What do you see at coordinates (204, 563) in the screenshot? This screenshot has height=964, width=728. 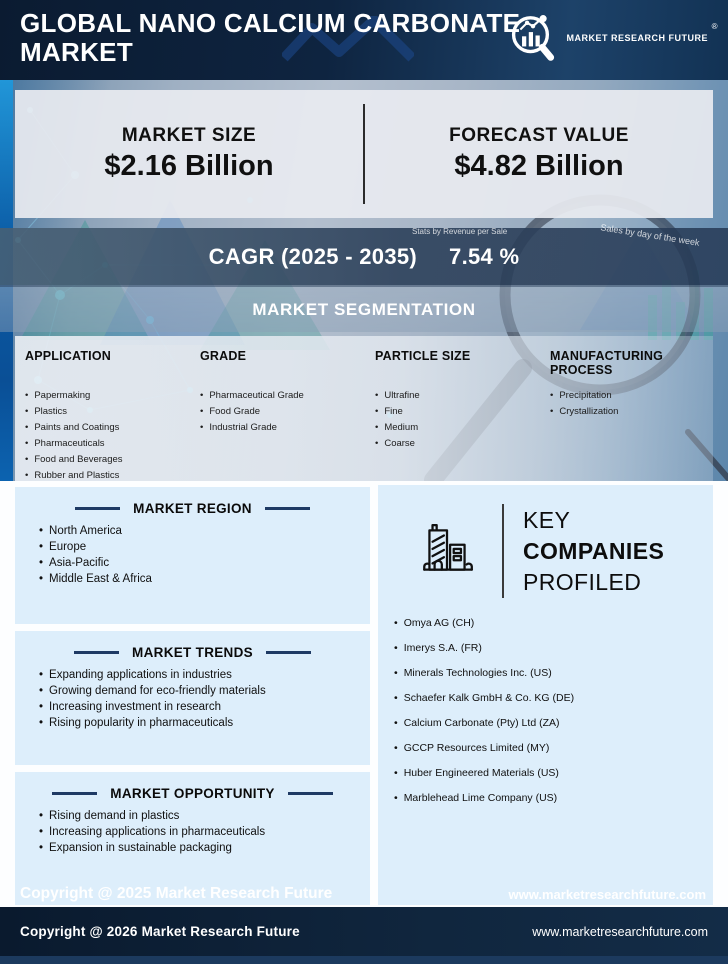 I see `list-item: Asia-Pacific` at bounding box center [204, 563].